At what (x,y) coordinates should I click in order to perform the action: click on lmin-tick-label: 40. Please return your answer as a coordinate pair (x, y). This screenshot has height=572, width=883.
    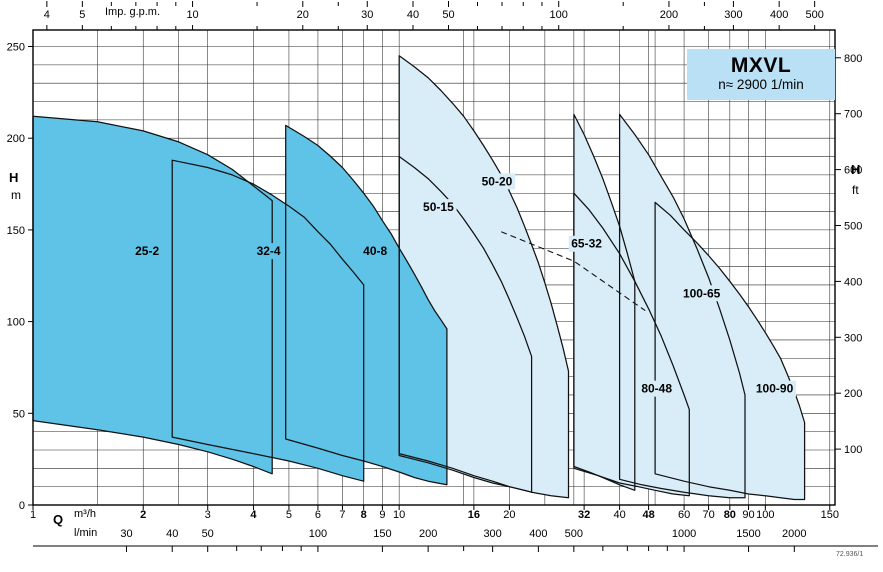
    Looking at the image, I should click on (172, 534).